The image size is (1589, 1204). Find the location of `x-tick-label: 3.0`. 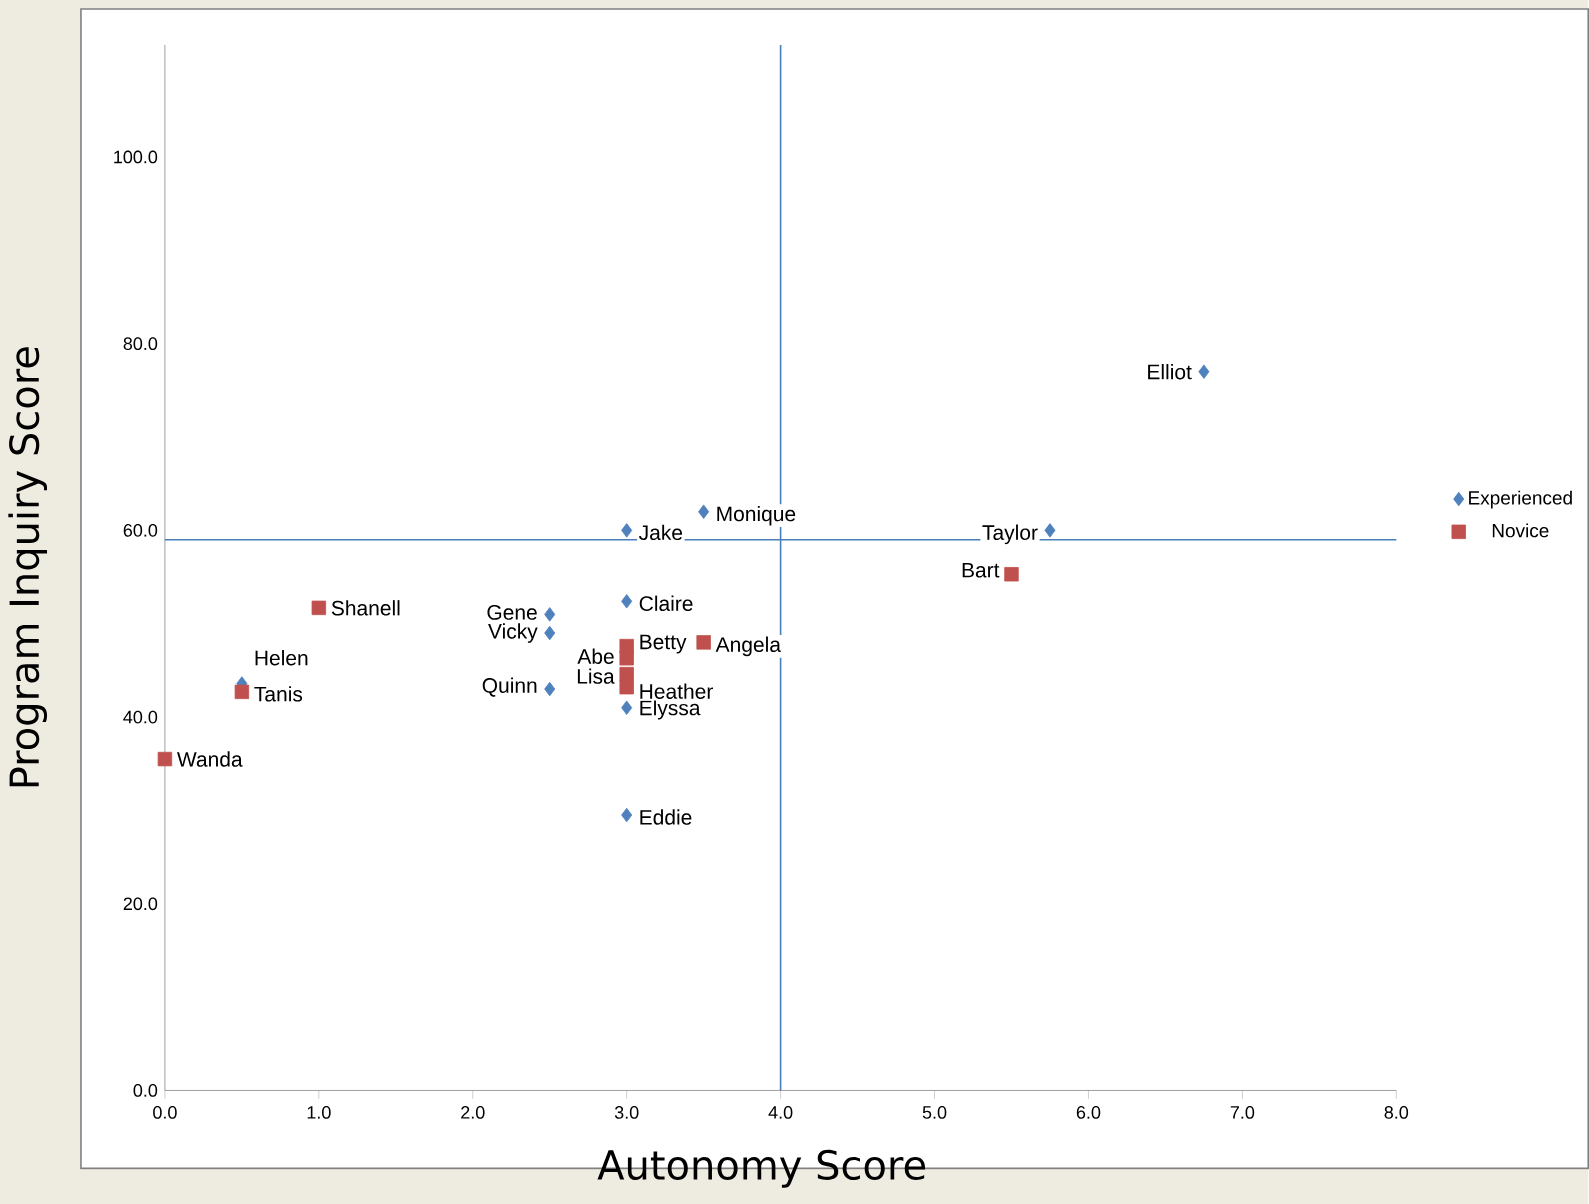

x-tick-label: 3.0 is located at coordinates (626, 1112).